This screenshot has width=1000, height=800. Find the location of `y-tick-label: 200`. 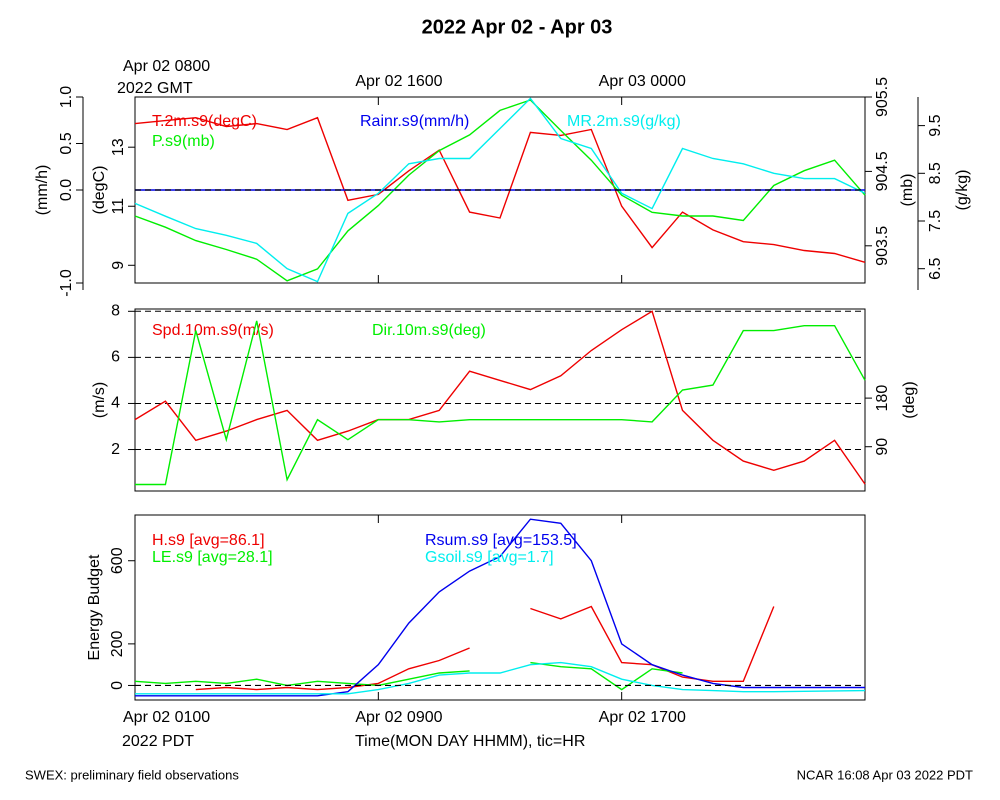

y-tick-label: 200 is located at coordinates (117, 643).